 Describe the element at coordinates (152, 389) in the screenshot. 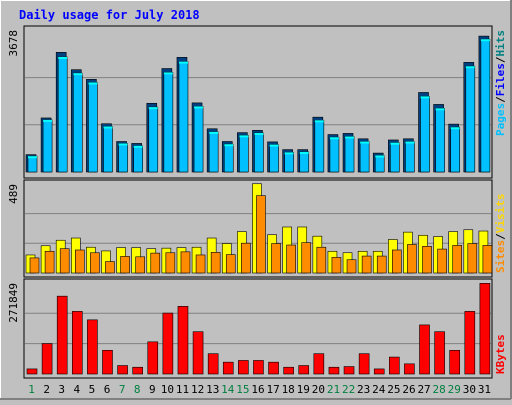

I see `x-tick-label: 9` at that location.